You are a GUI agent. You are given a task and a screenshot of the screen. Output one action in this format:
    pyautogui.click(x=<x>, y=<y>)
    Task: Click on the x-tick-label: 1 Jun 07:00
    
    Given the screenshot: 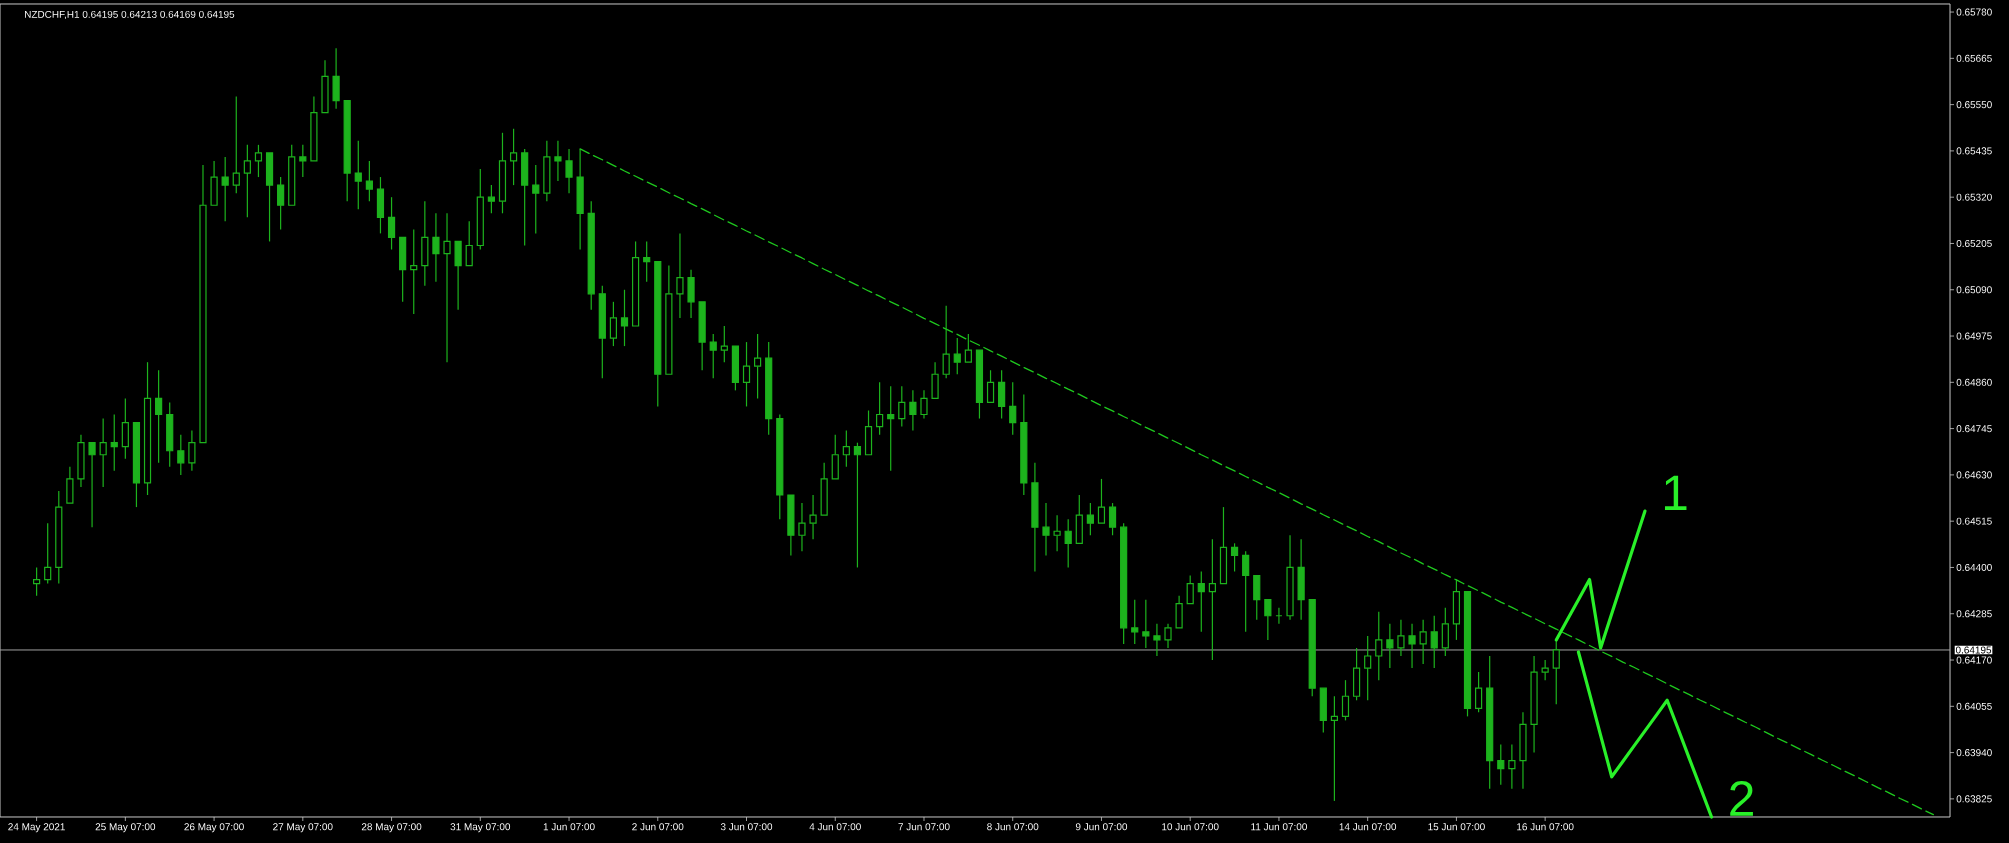 What is the action you would take?
    pyautogui.click(x=569, y=827)
    